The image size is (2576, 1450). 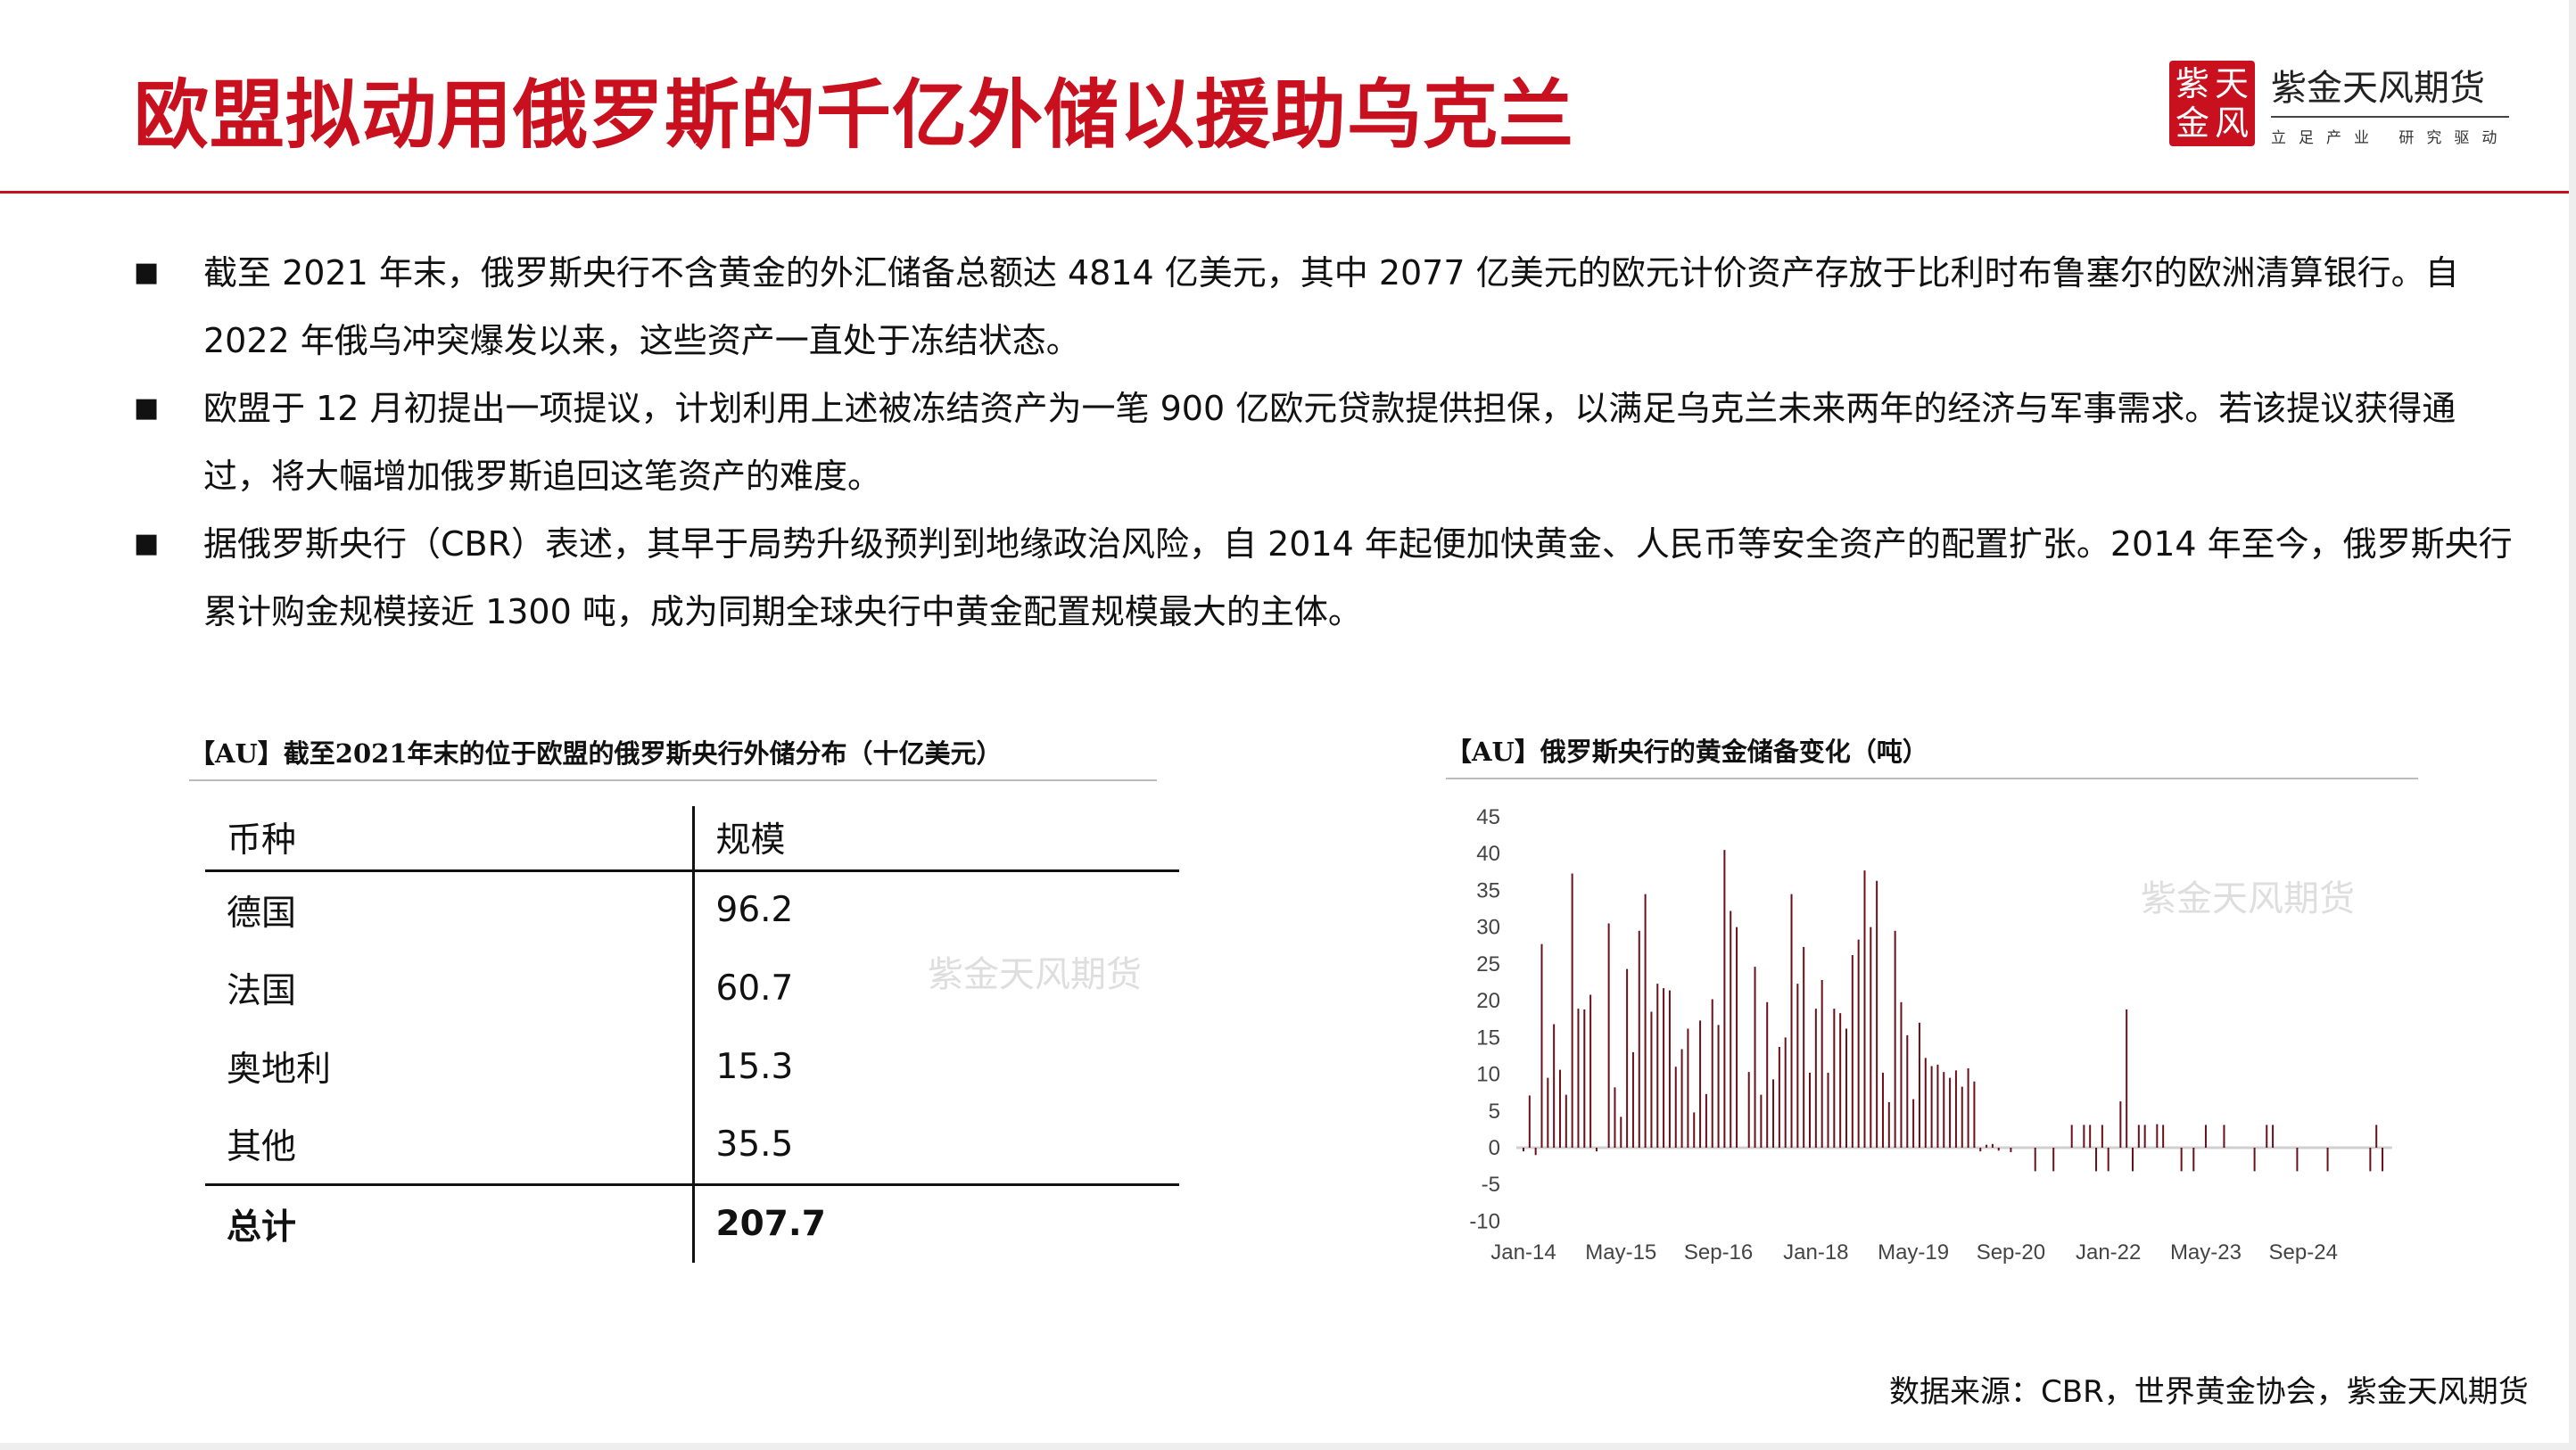 I want to click on logo-slogan: 立足产业 研究驱动, so click(x=2391, y=138).